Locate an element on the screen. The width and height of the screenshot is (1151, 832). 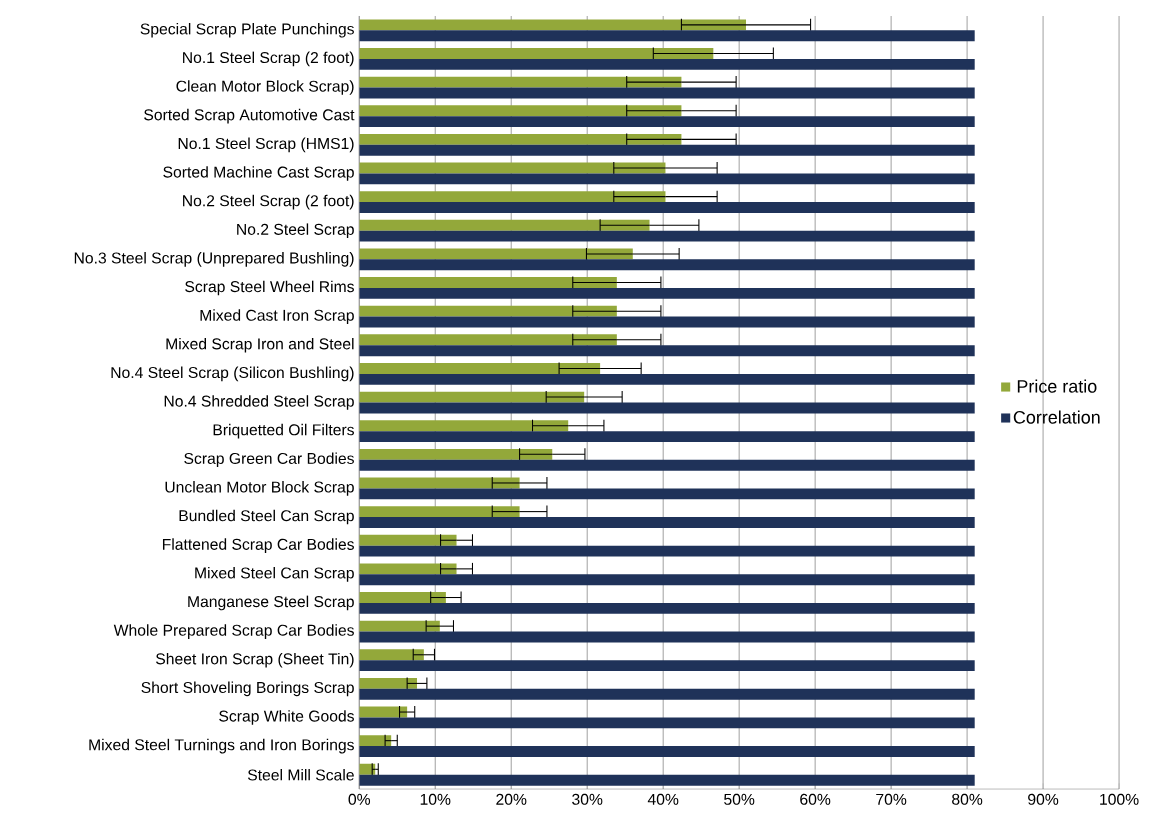
y-tick-label: No.1 Steel Scrap (2 foot) is located at coordinates (268, 59).